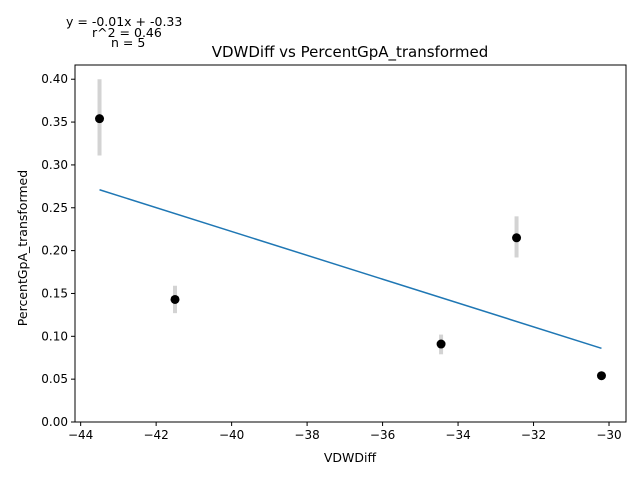  Describe the element at coordinates (80, 435) in the screenshot. I see `x-tick-label: −44` at that location.